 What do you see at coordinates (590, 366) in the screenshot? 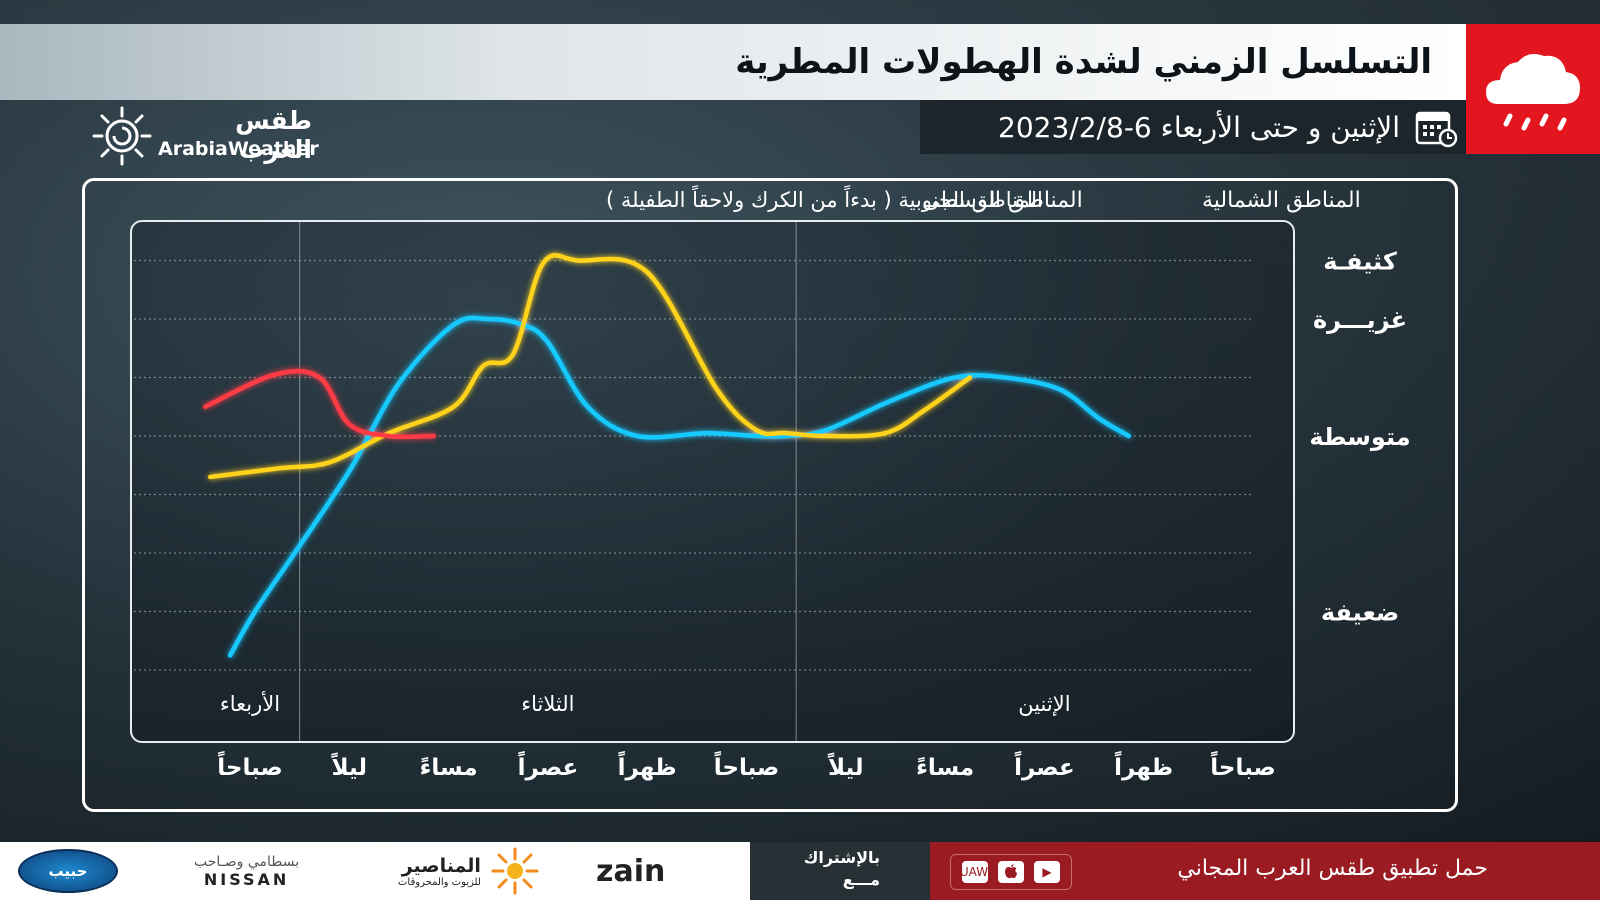
I see `series-line-center` at bounding box center [590, 366].